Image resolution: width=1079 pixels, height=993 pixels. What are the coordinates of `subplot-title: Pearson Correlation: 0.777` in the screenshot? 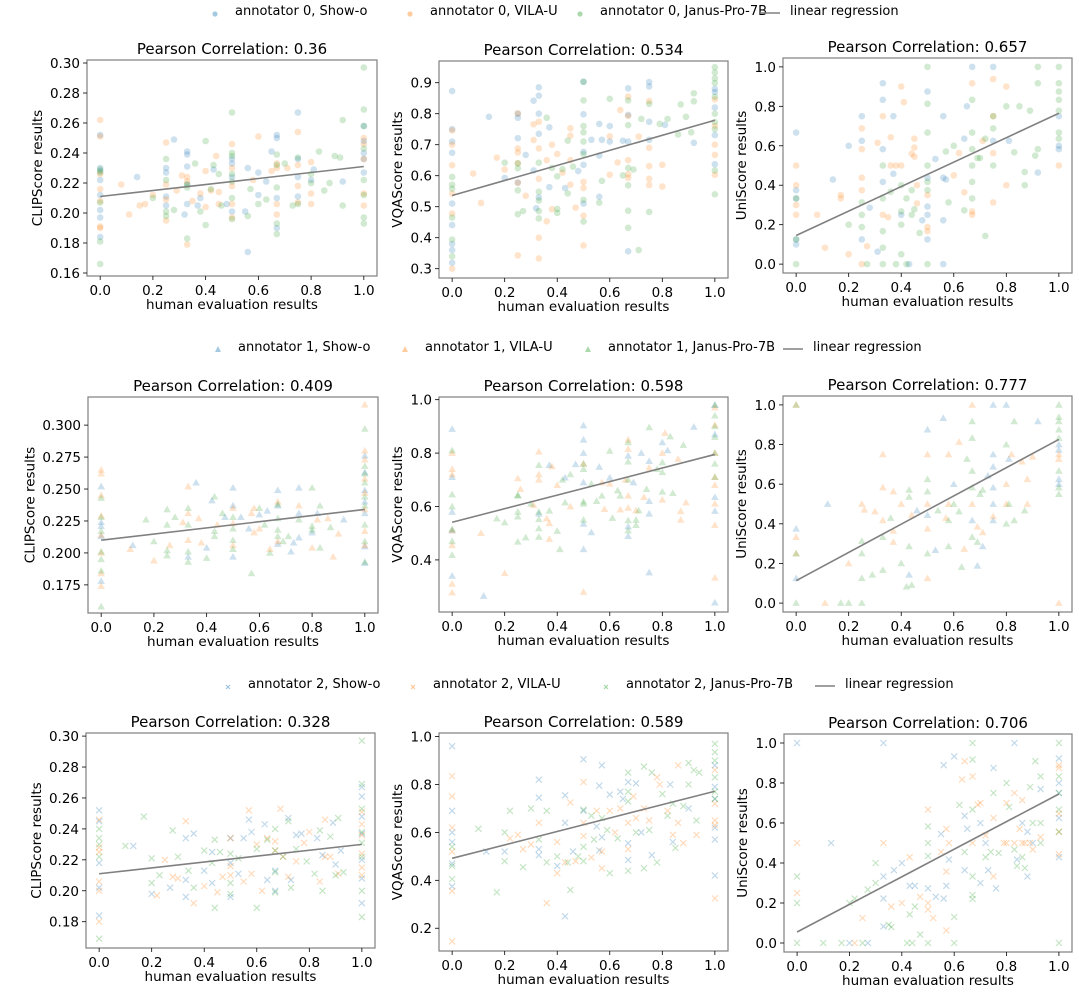 It's located at (928, 385).